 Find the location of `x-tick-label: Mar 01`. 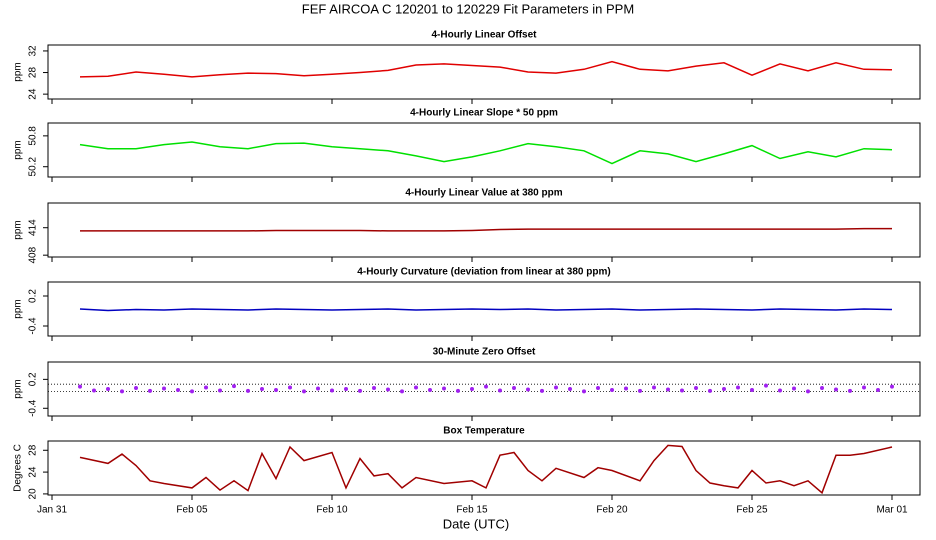

x-tick-label: Mar 01 is located at coordinates (892, 510).